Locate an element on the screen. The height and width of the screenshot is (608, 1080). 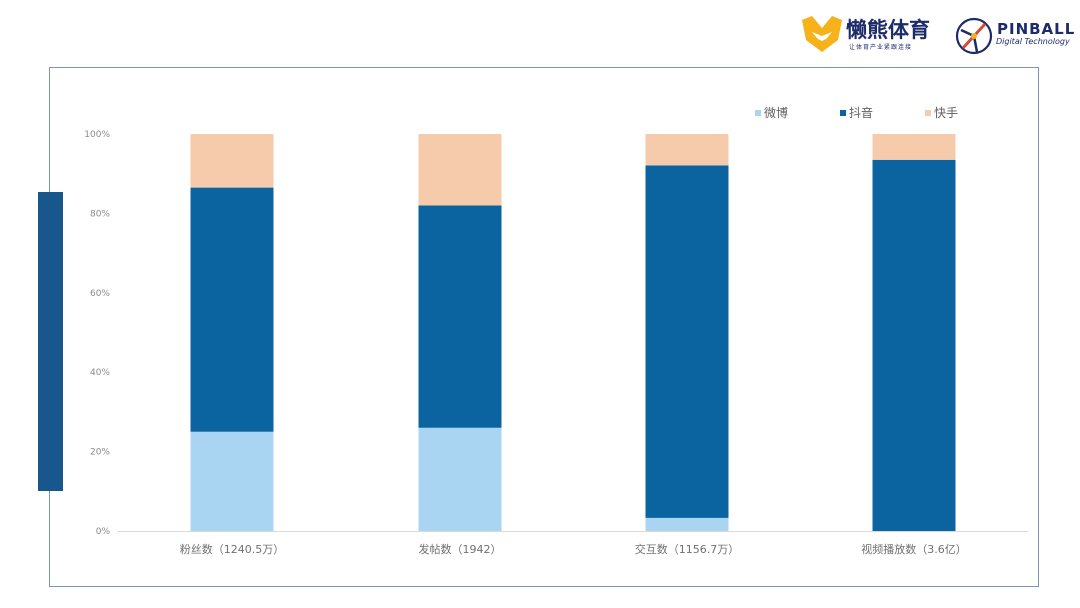
side-accent-bar is located at coordinates (50, 341).